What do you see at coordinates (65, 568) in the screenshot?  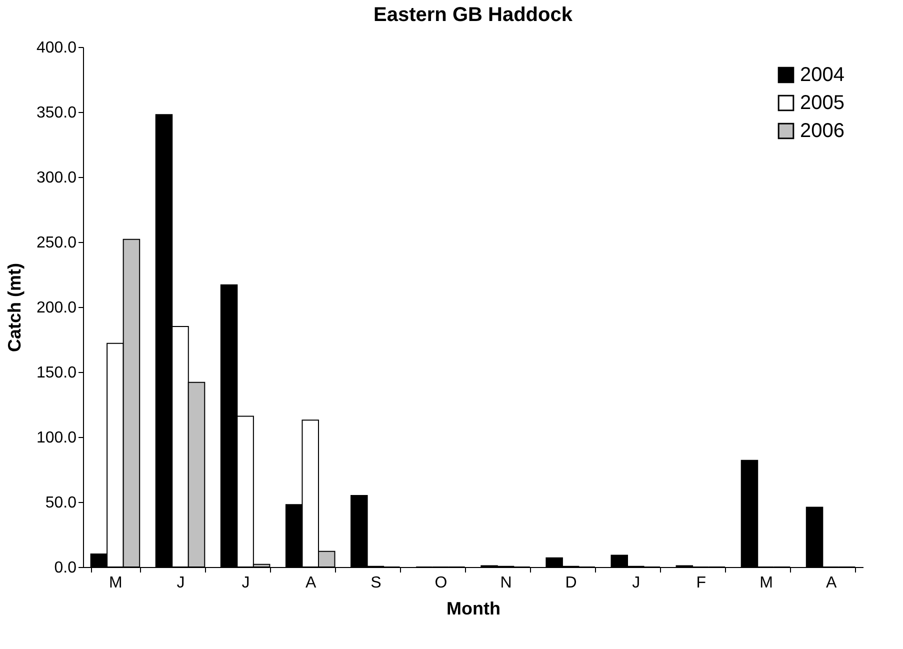 I see `y-tick-label: 0.0` at bounding box center [65, 568].